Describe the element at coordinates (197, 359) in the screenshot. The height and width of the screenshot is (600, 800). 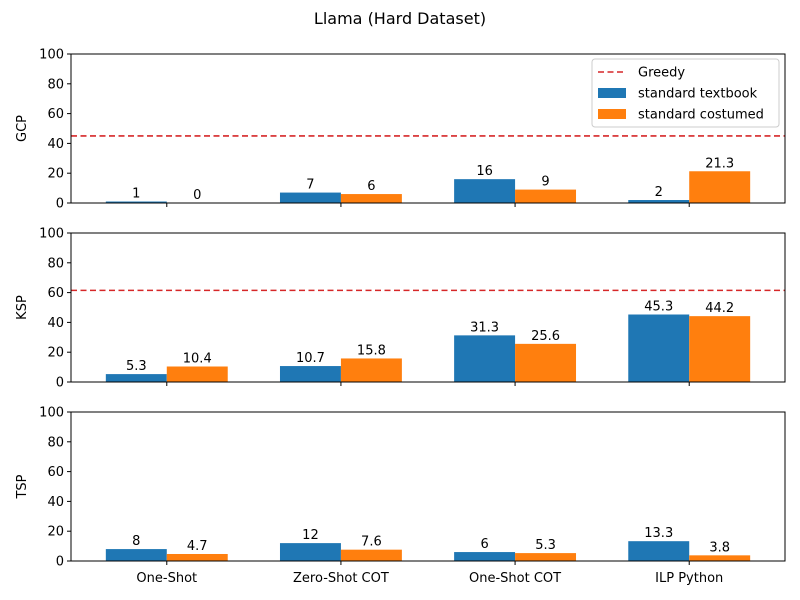
I see `bar-value-label: 10.4` at that location.